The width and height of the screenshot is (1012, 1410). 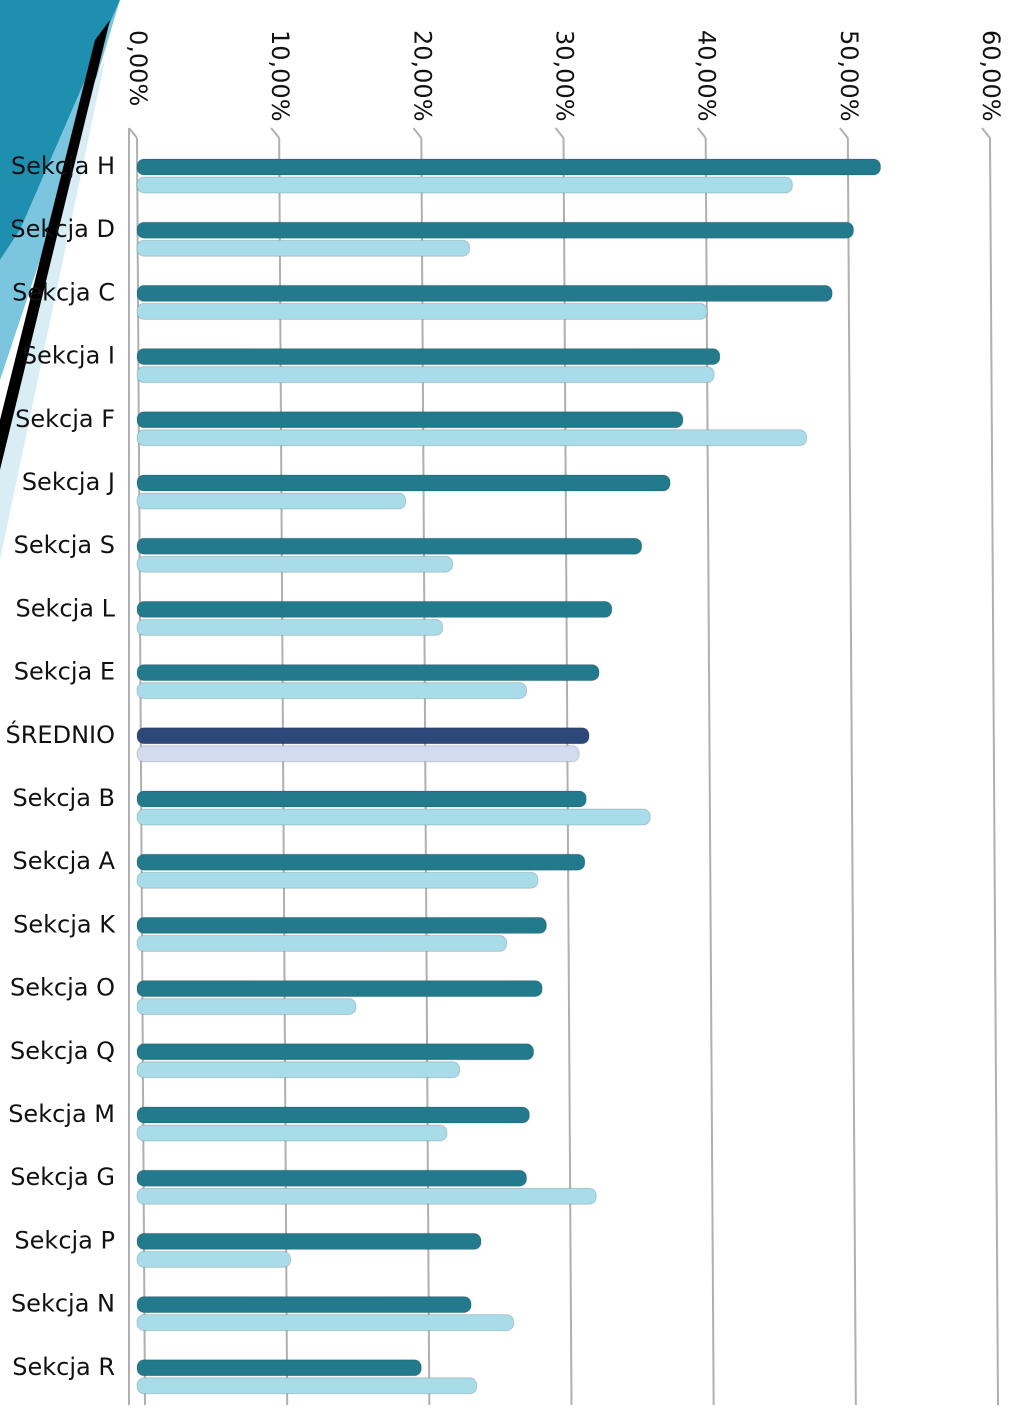 I want to click on y-tick-label: Sekcja B, so click(x=63, y=798).